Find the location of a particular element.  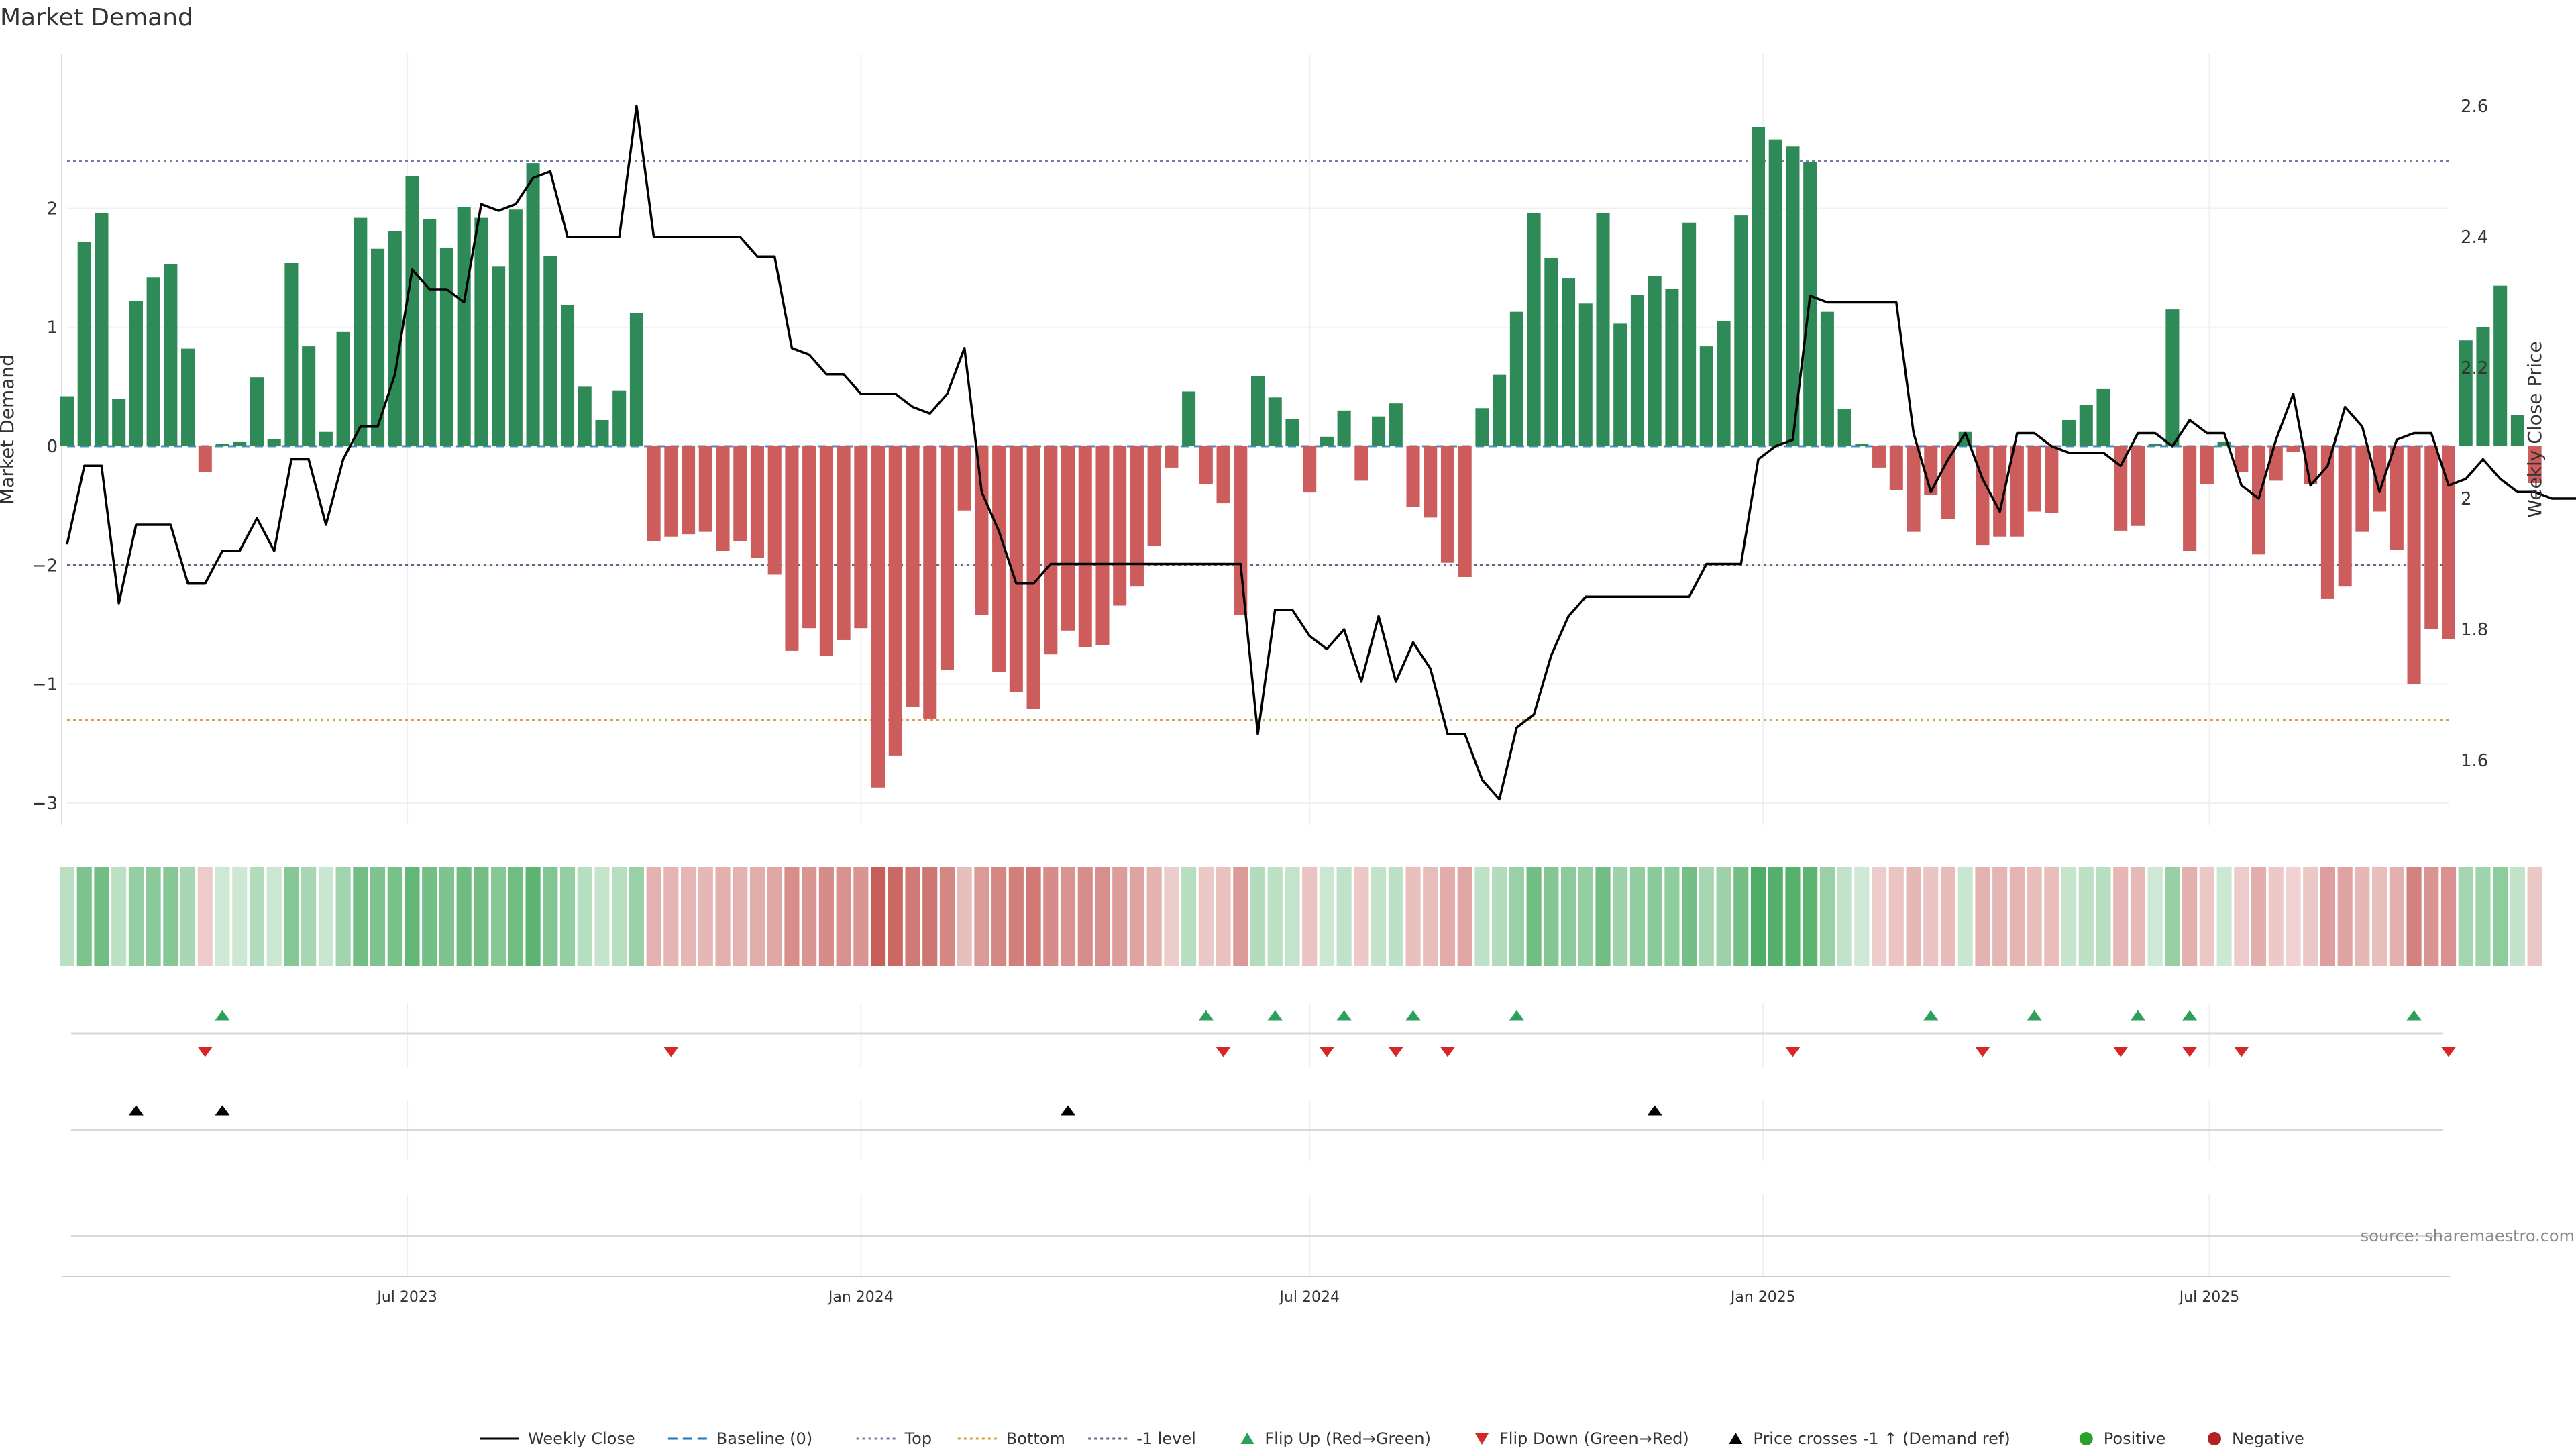

right-y-tick-labels: 2.6 2.4 2.2 2 1.8 1.6 is located at coordinates (2474, 434).